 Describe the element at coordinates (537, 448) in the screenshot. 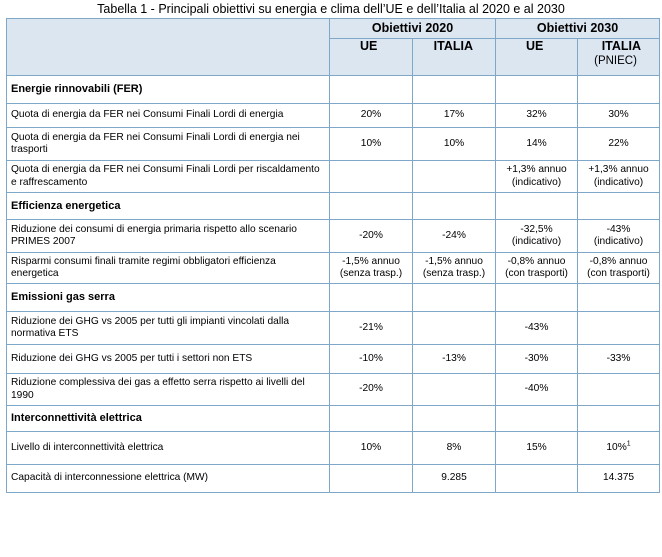

I see `cell-ue-2030: 15%` at that location.